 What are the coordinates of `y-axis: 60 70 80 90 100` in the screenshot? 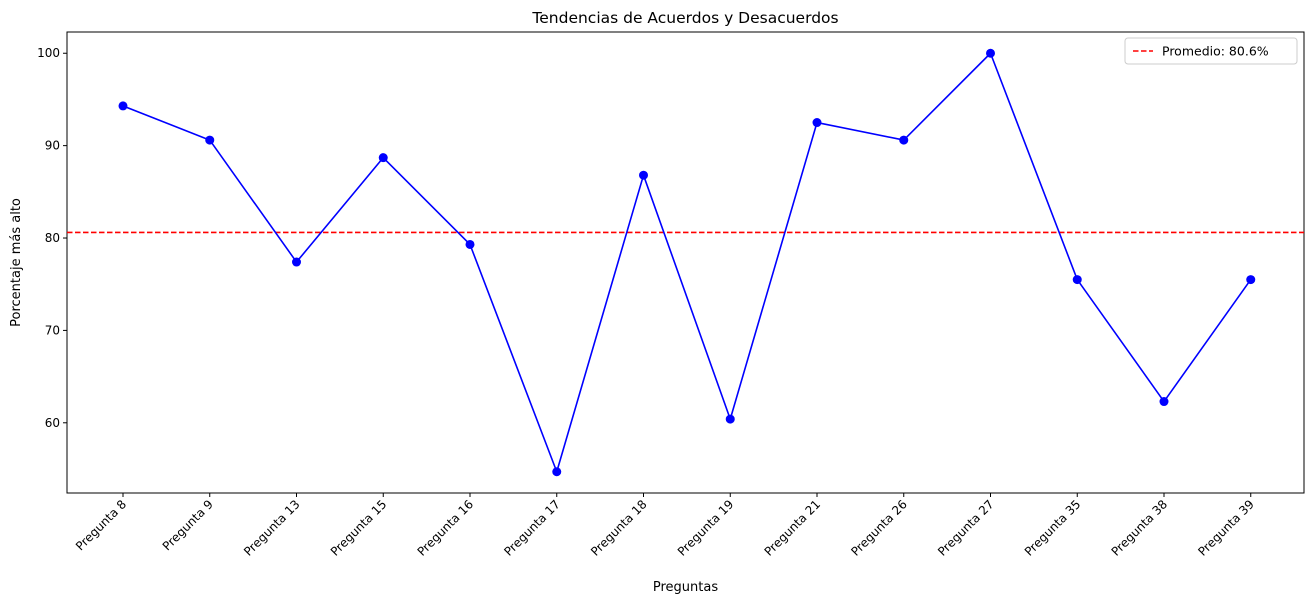 It's located at (52, 238).